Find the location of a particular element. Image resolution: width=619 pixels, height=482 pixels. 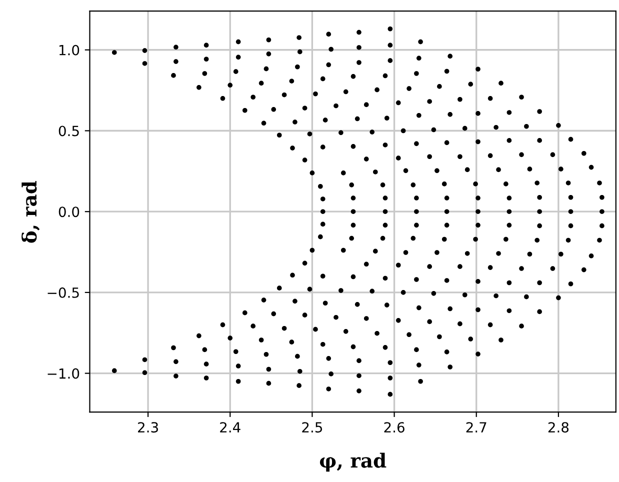

y-tick-label: 1.0 is located at coordinates (69, 50).